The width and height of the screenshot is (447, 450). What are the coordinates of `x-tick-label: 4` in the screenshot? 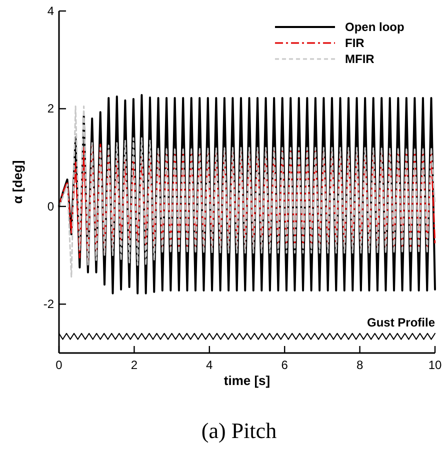 It's located at (210, 365).